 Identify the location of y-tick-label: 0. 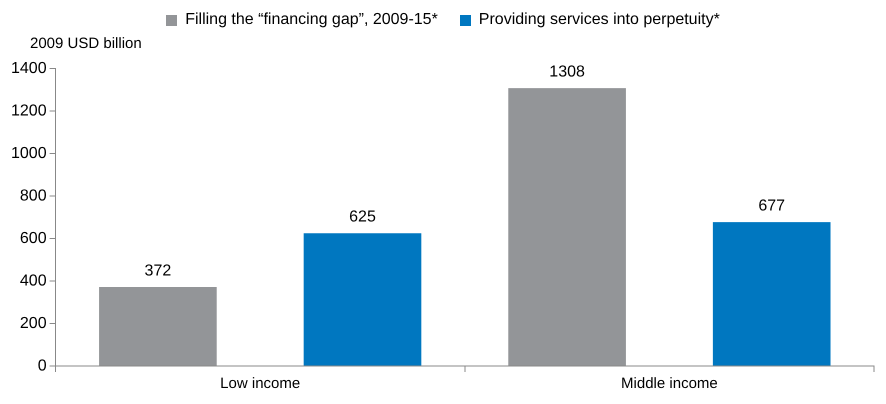
(42, 365).